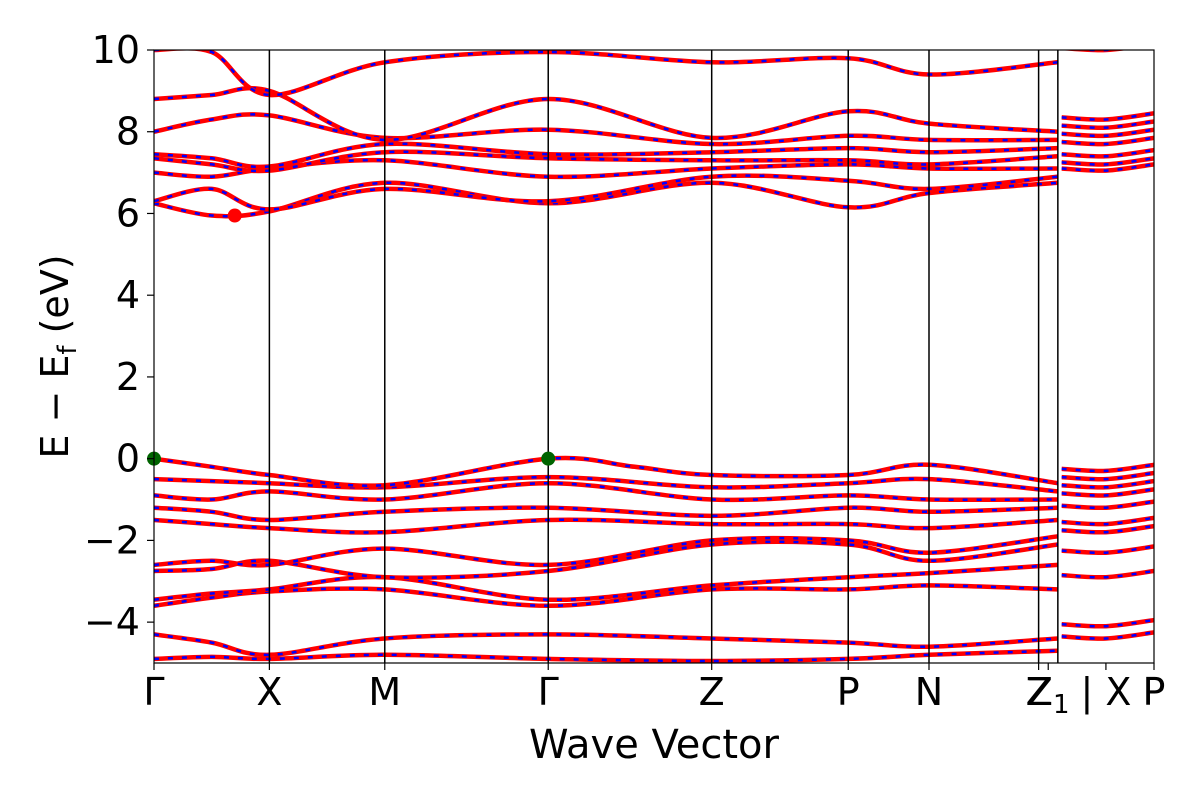  Describe the element at coordinates (351, 337) in the screenshot. I see `markers-layer` at that location.